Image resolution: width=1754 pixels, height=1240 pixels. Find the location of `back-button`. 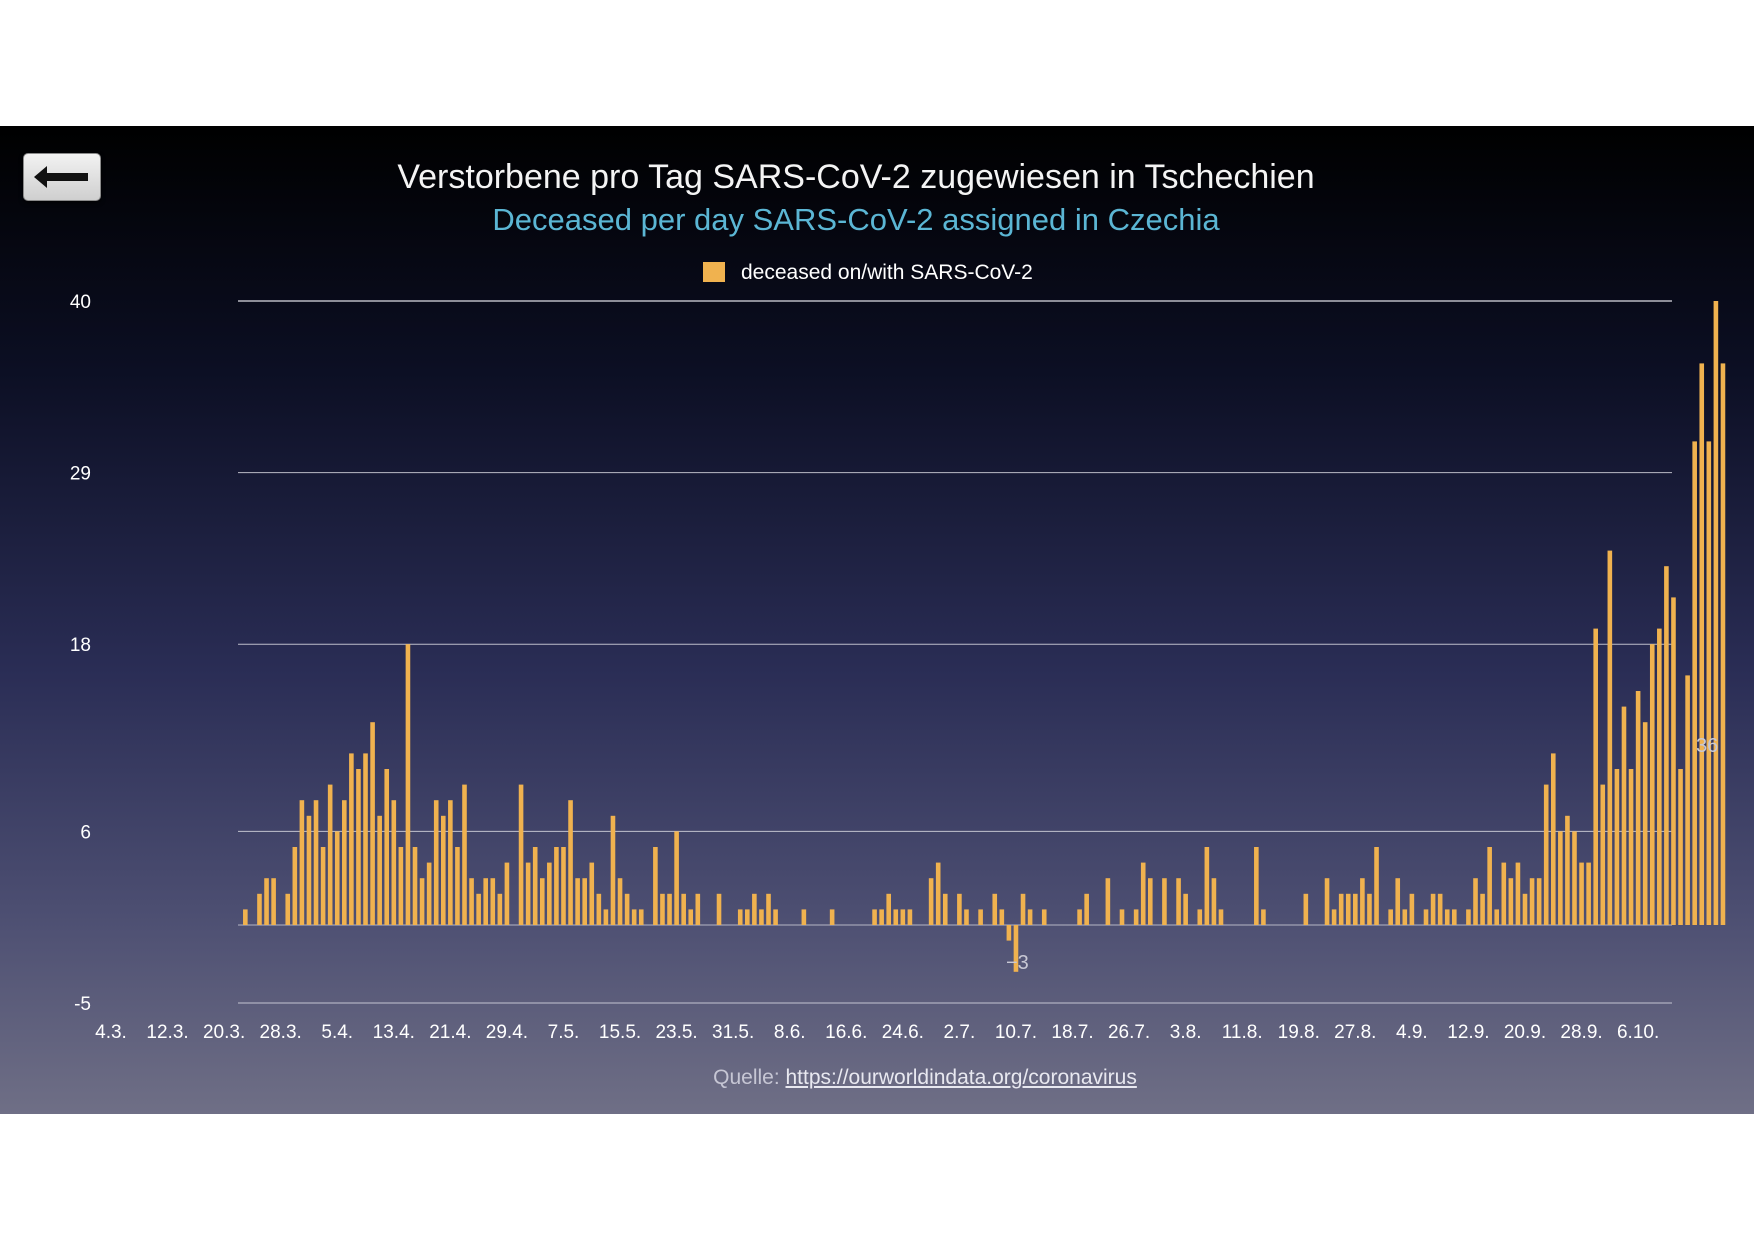

back-button is located at coordinates (62, 177).